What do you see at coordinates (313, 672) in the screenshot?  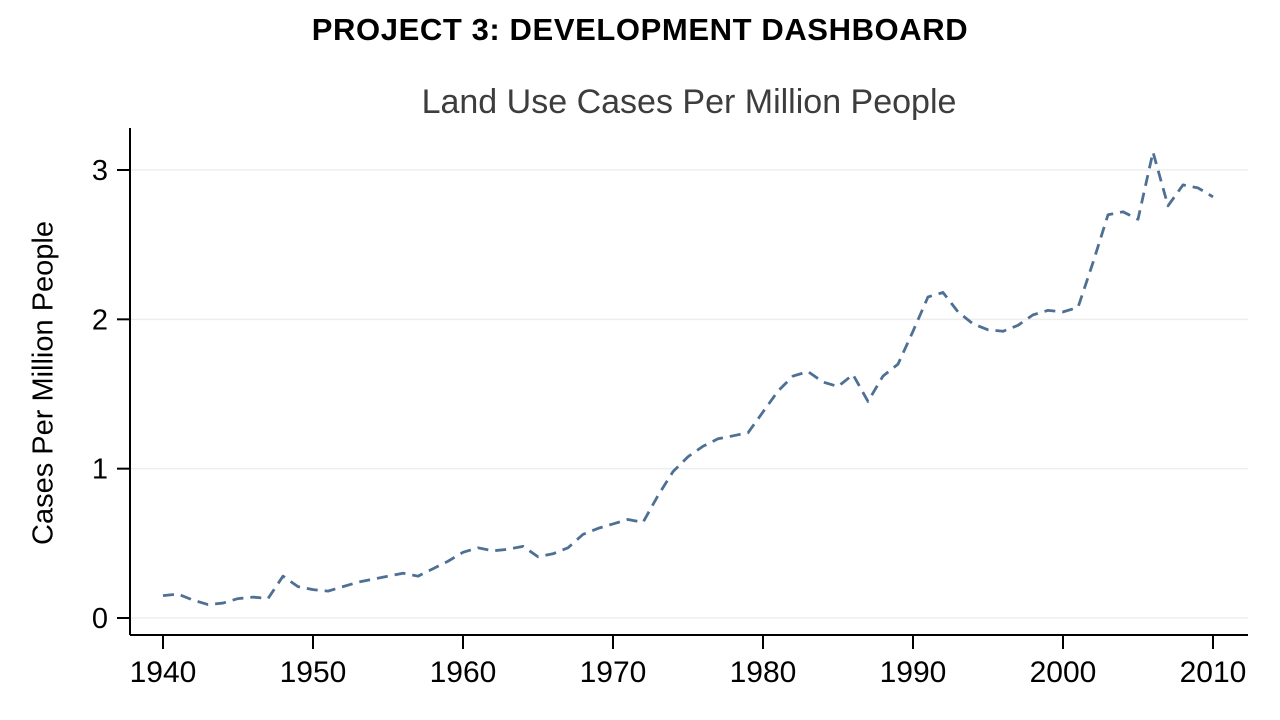 I see `x-tick-label: 1950` at bounding box center [313, 672].